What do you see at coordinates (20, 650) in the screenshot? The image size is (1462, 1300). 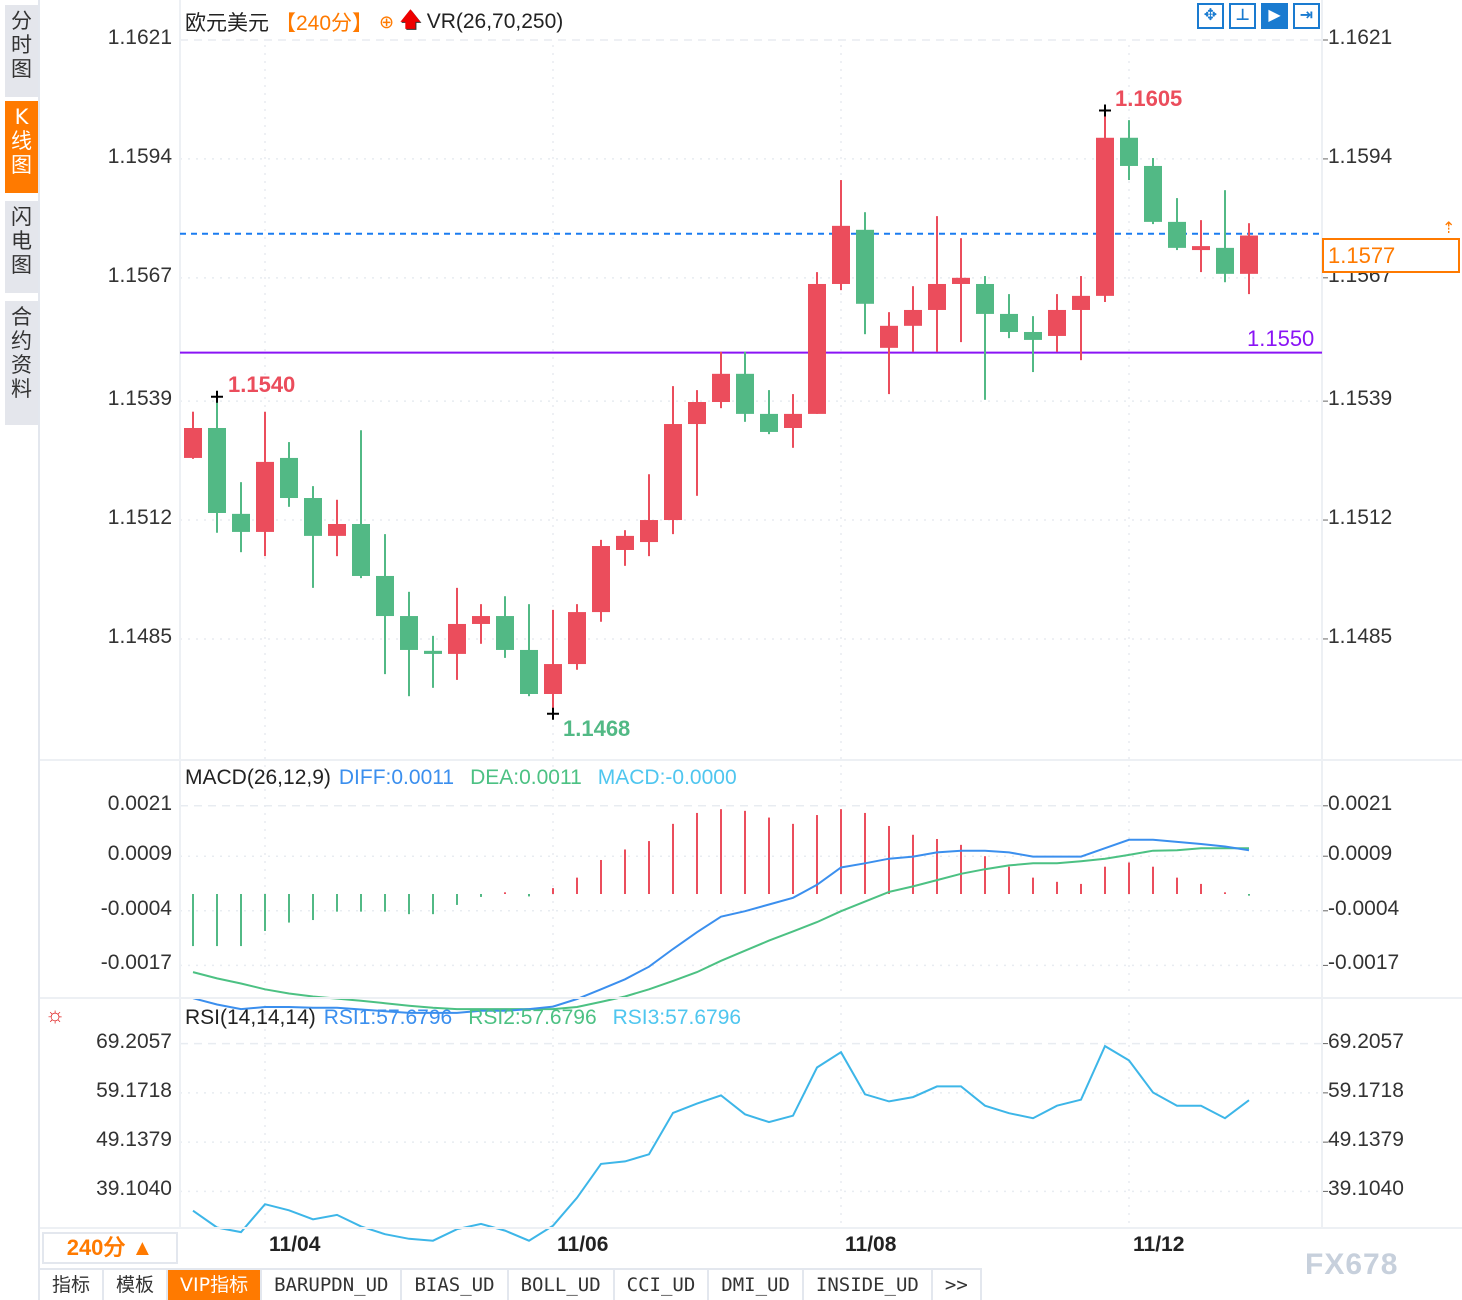 I see `sidebar: 分时图 K线图 闪电图 合约资料` at bounding box center [20, 650].